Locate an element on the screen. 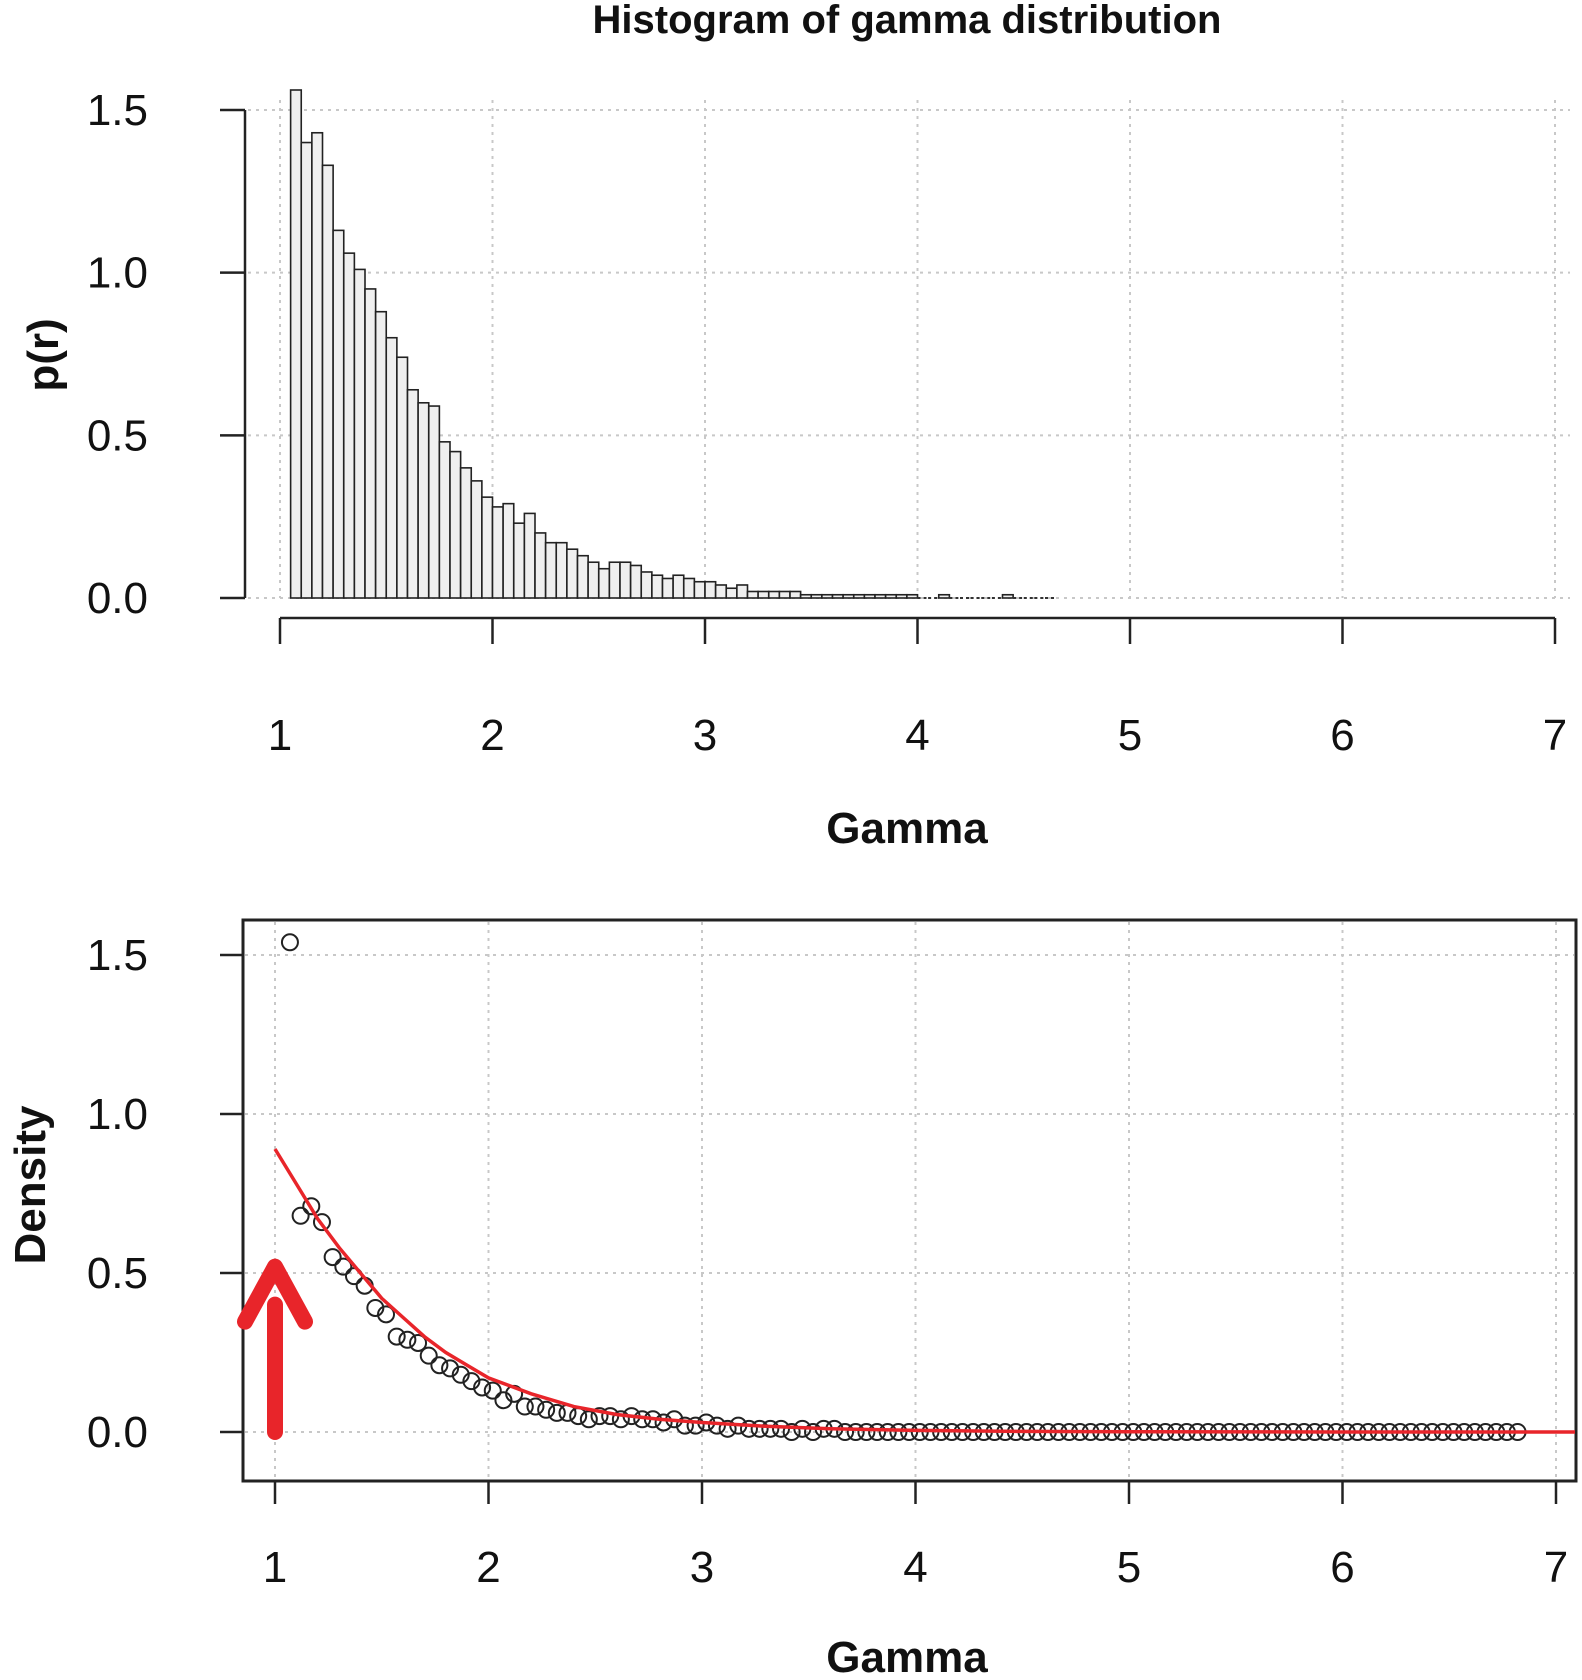 This screenshot has height=1680, width=1582. x-tick-label: 7 is located at coordinates (1556, 1567).